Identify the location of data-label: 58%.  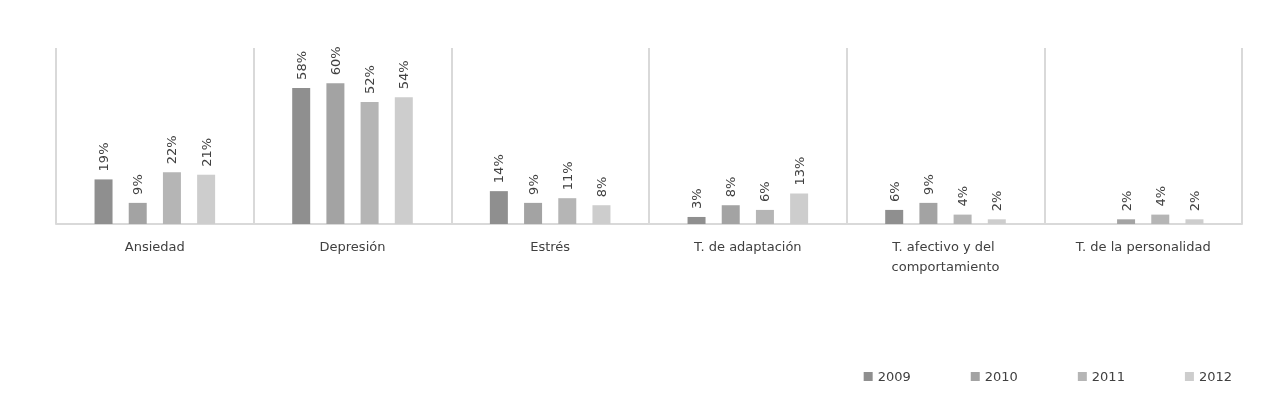
(301, 65).